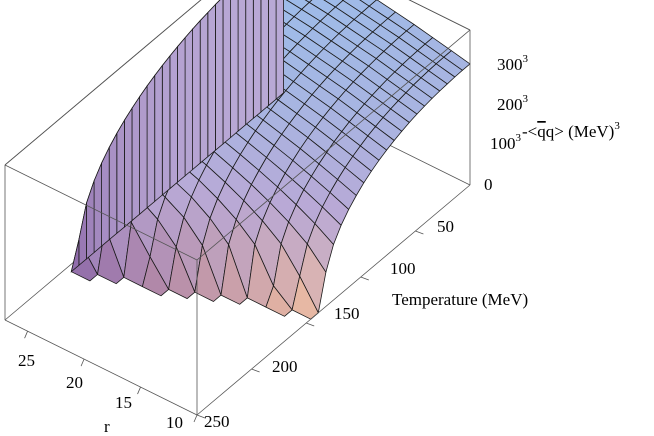  I want to click on r-tick-label-20: 20, so click(74, 382).